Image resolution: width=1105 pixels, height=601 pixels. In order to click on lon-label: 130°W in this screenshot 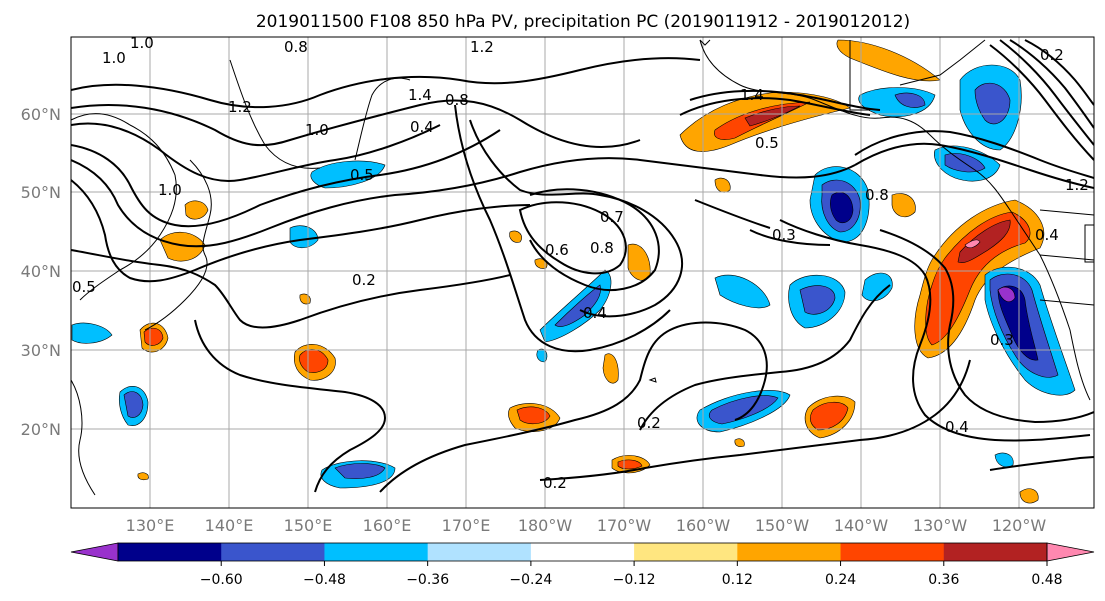, I will do `click(940, 525)`.